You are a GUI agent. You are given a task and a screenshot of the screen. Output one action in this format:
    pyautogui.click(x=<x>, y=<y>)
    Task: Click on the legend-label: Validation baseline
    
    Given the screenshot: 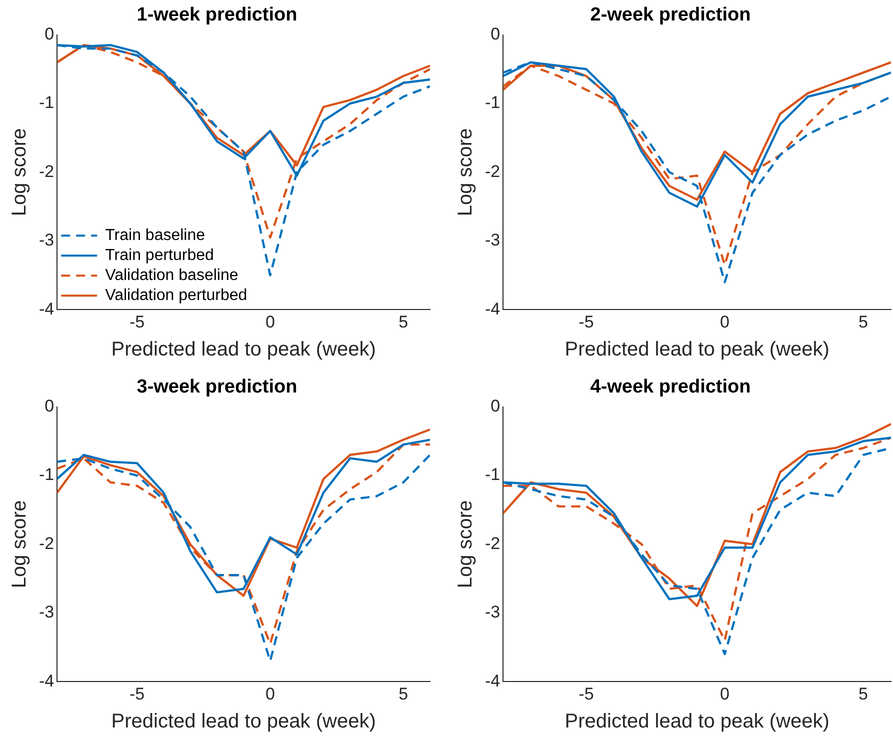 What is the action you would take?
    pyautogui.click(x=171, y=275)
    